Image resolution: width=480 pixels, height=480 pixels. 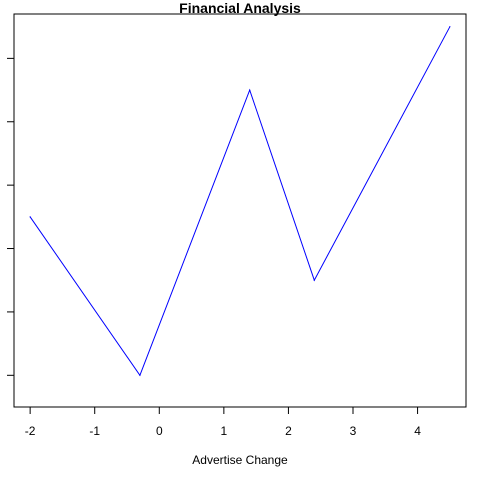 What do you see at coordinates (30, 431) in the screenshot?
I see `x-tick-label: -2` at bounding box center [30, 431].